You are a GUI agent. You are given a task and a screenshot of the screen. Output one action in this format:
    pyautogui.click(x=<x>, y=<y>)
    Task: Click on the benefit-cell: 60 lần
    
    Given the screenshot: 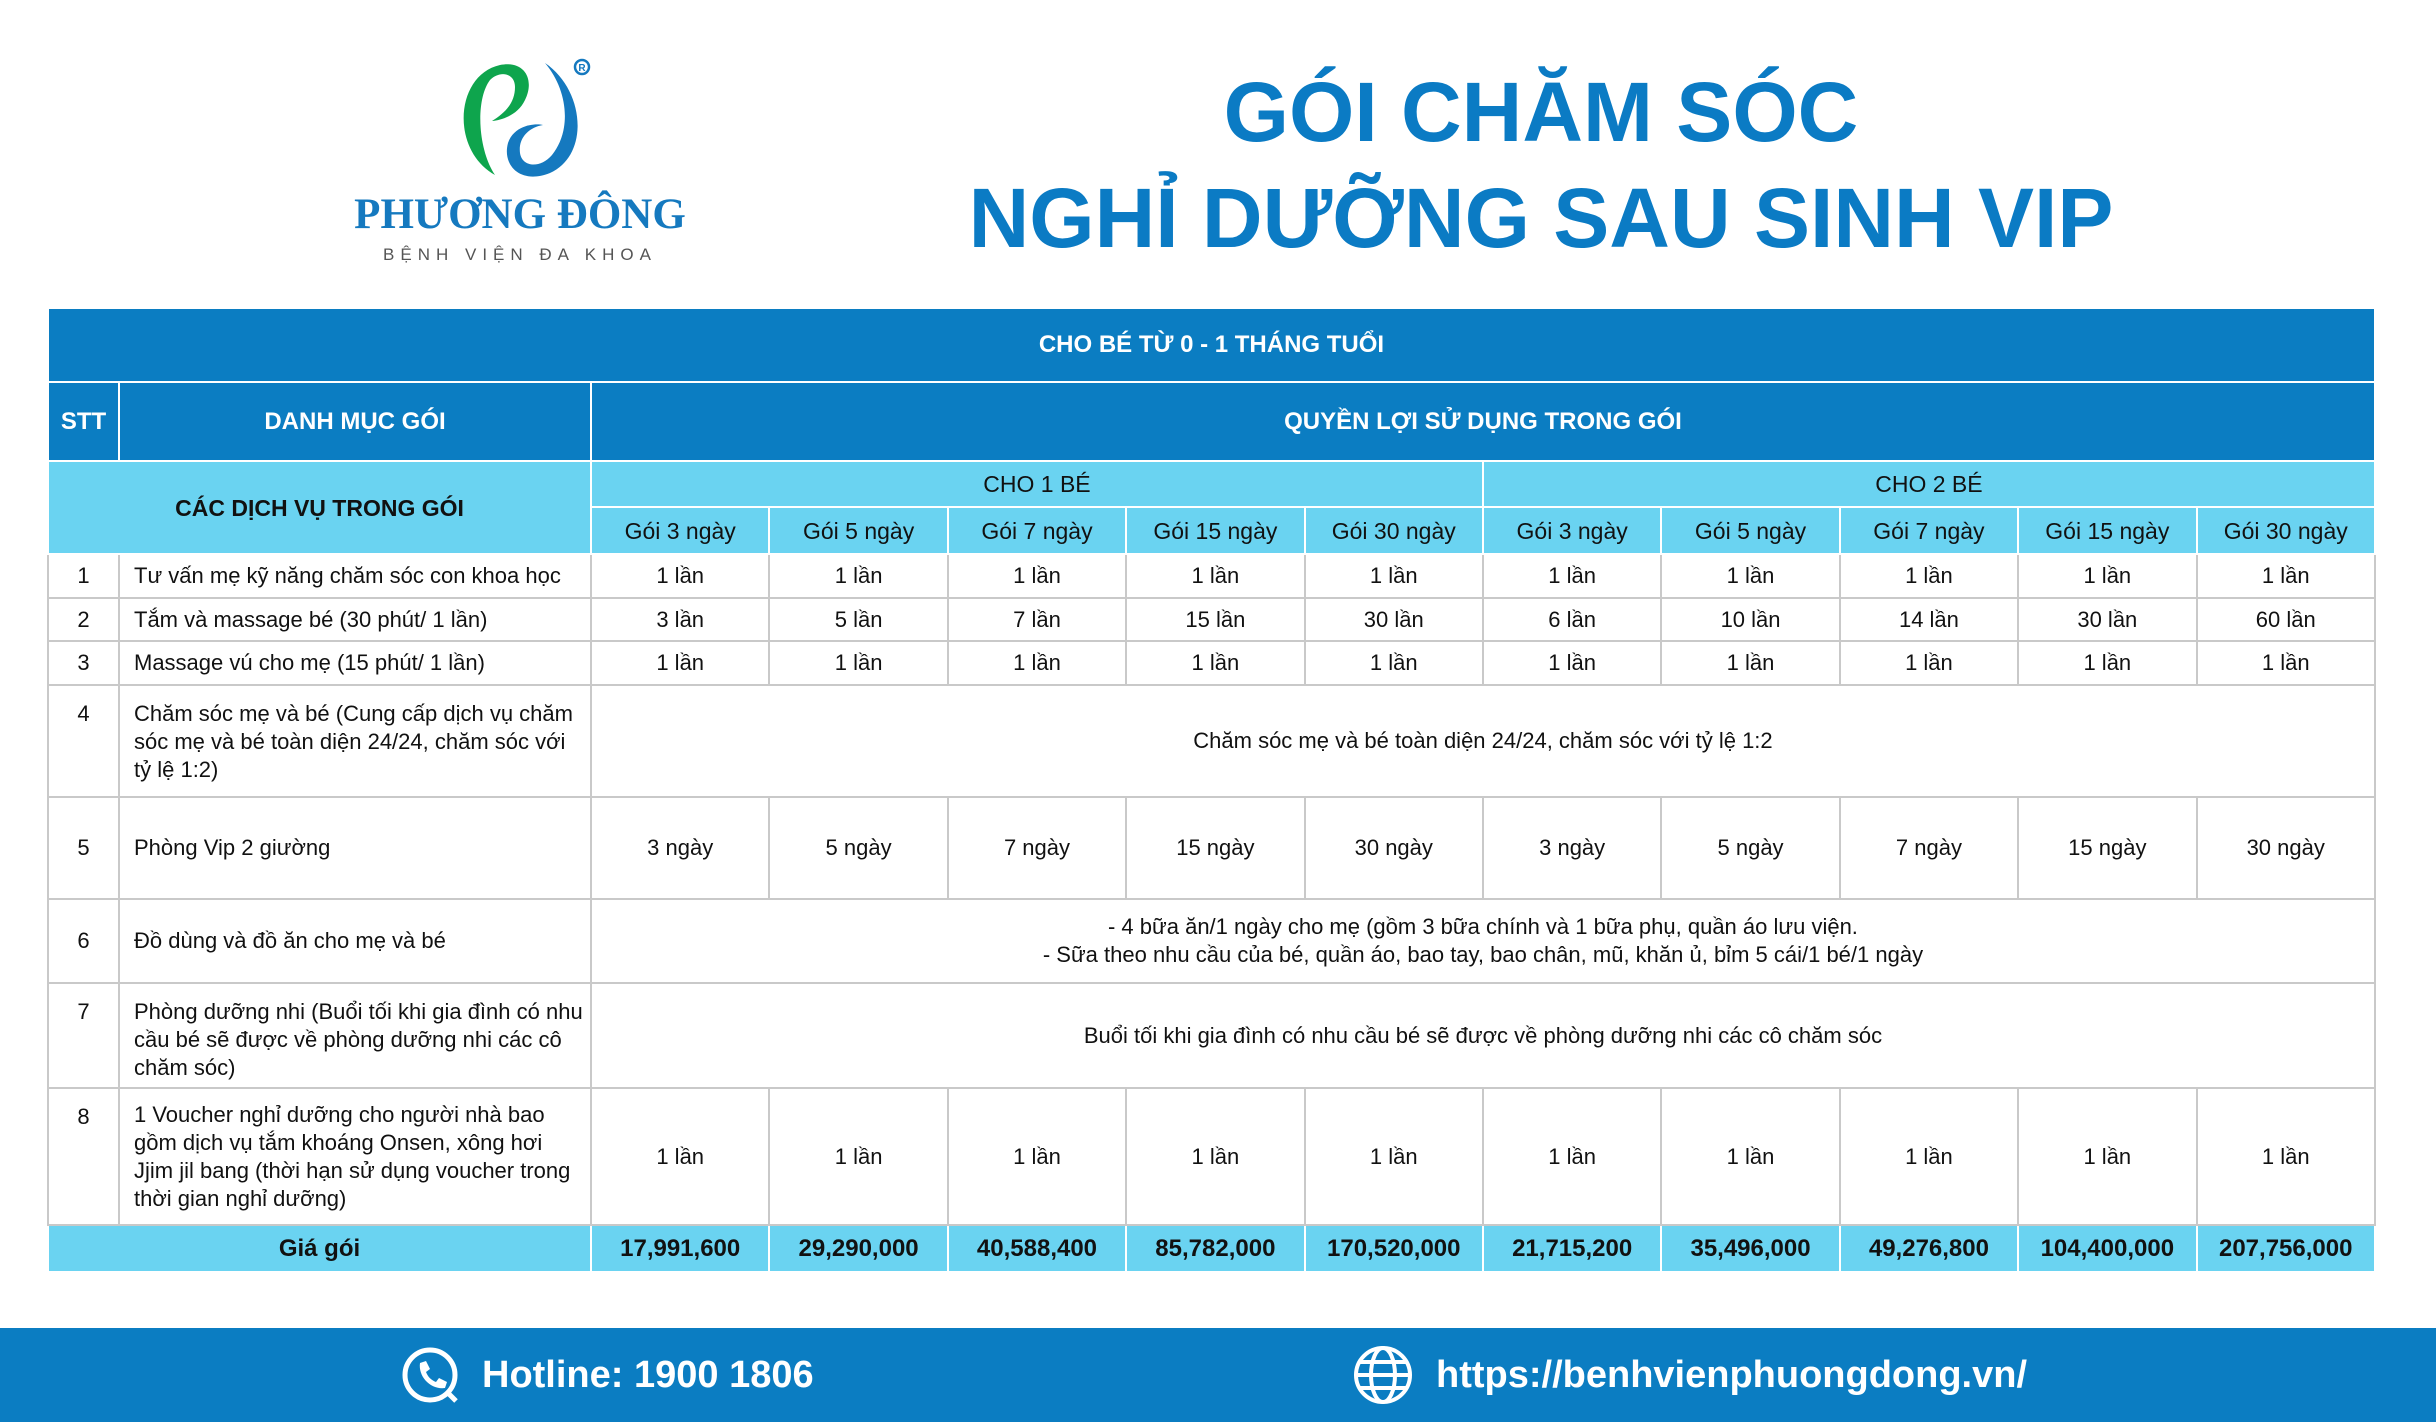 What is the action you would take?
    pyautogui.click(x=2285, y=619)
    